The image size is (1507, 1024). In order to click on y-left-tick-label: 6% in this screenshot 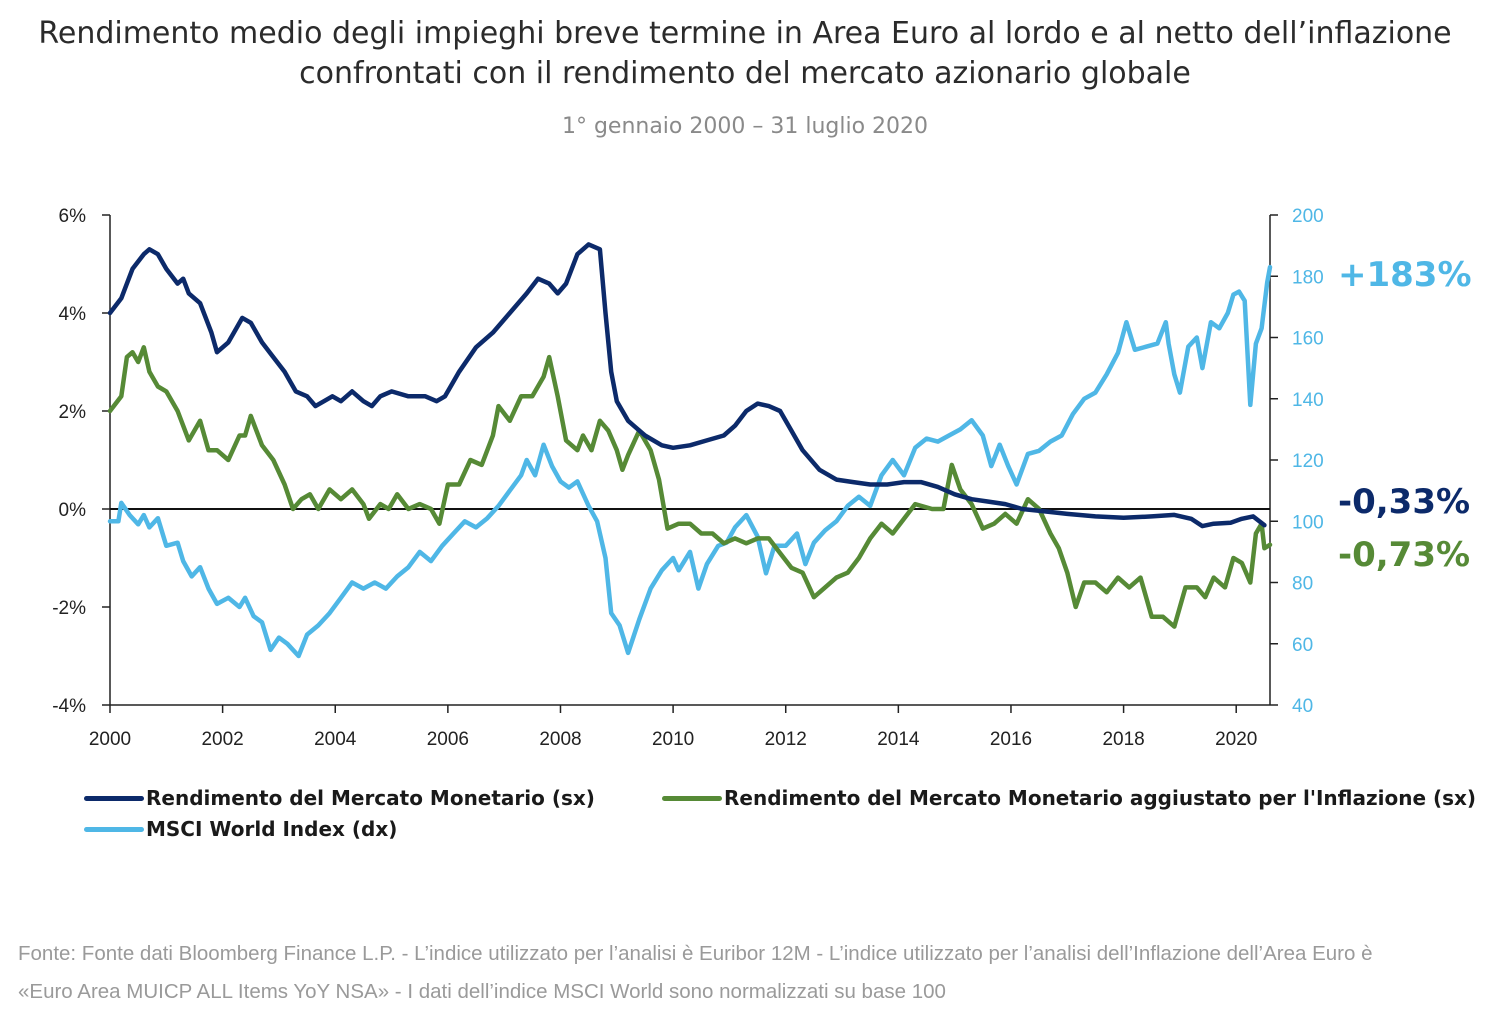, I will do `click(73, 216)`.